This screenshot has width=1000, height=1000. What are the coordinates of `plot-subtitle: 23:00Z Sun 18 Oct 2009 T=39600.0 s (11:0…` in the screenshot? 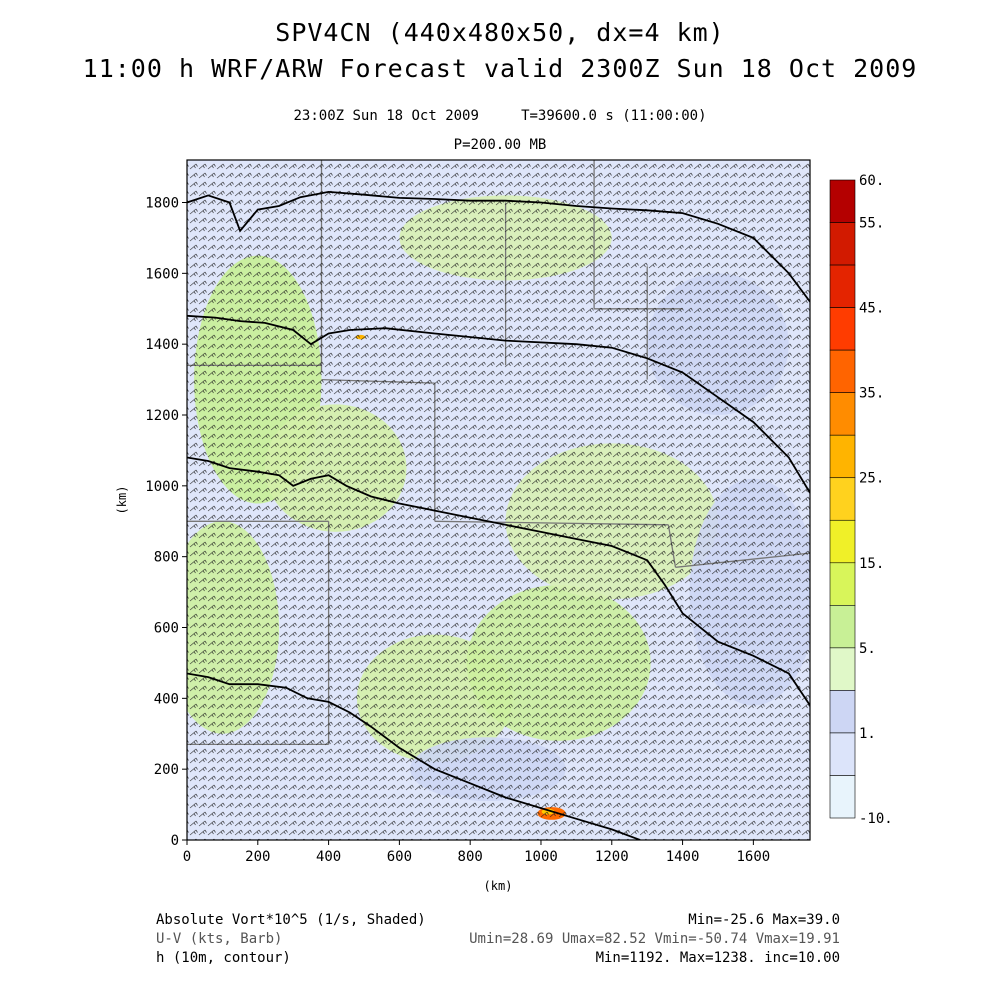 It's located at (500, 116).